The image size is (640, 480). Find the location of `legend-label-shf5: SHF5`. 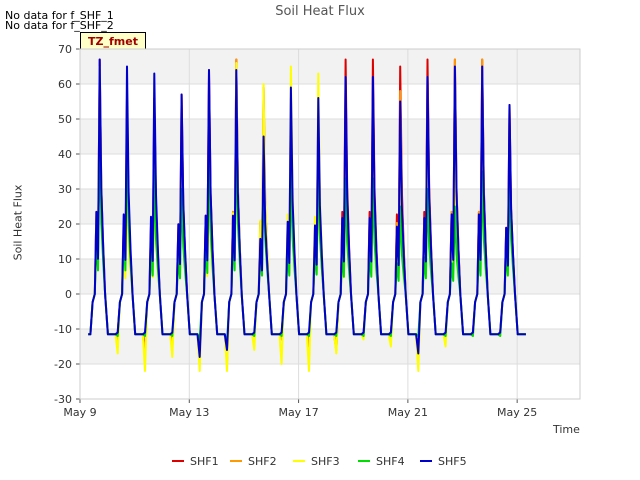

legend-label-shf5: SHF5 is located at coordinates (452, 461).